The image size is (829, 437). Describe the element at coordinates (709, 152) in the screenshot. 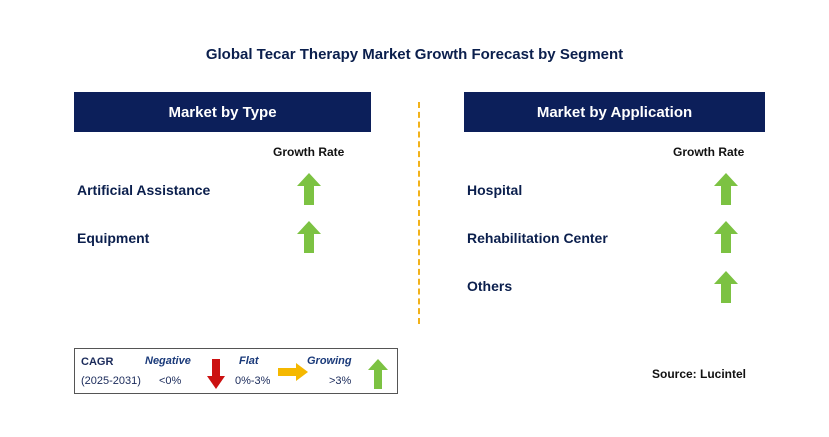

I see `right-growth-rate-label: Growth Rate` at that location.